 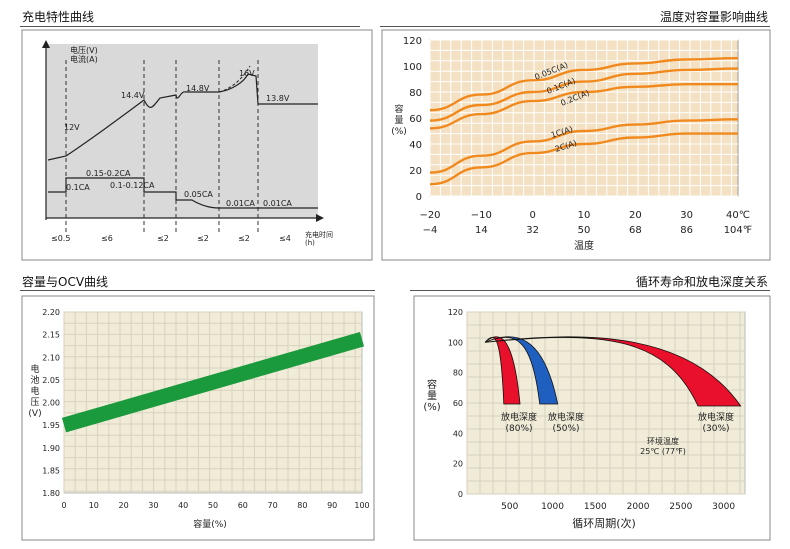 I want to click on cycle-y-tick-label: 0, so click(x=460, y=494).